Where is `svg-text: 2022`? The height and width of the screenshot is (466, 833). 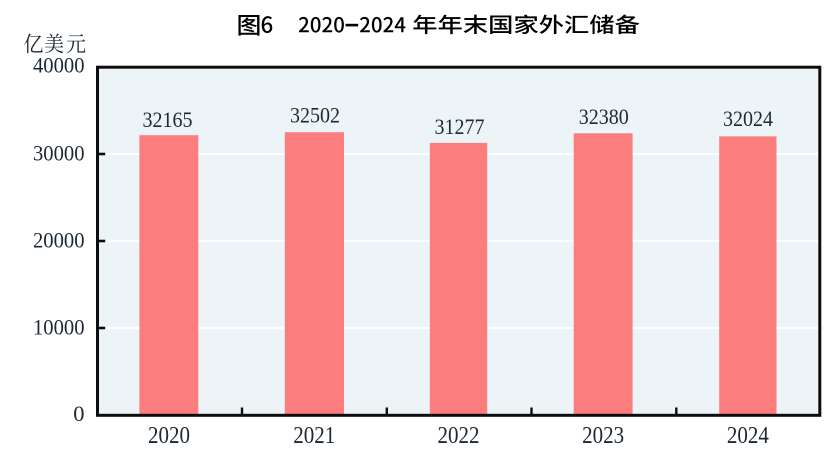
svg-text: 2022 is located at coordinates (459, 436).